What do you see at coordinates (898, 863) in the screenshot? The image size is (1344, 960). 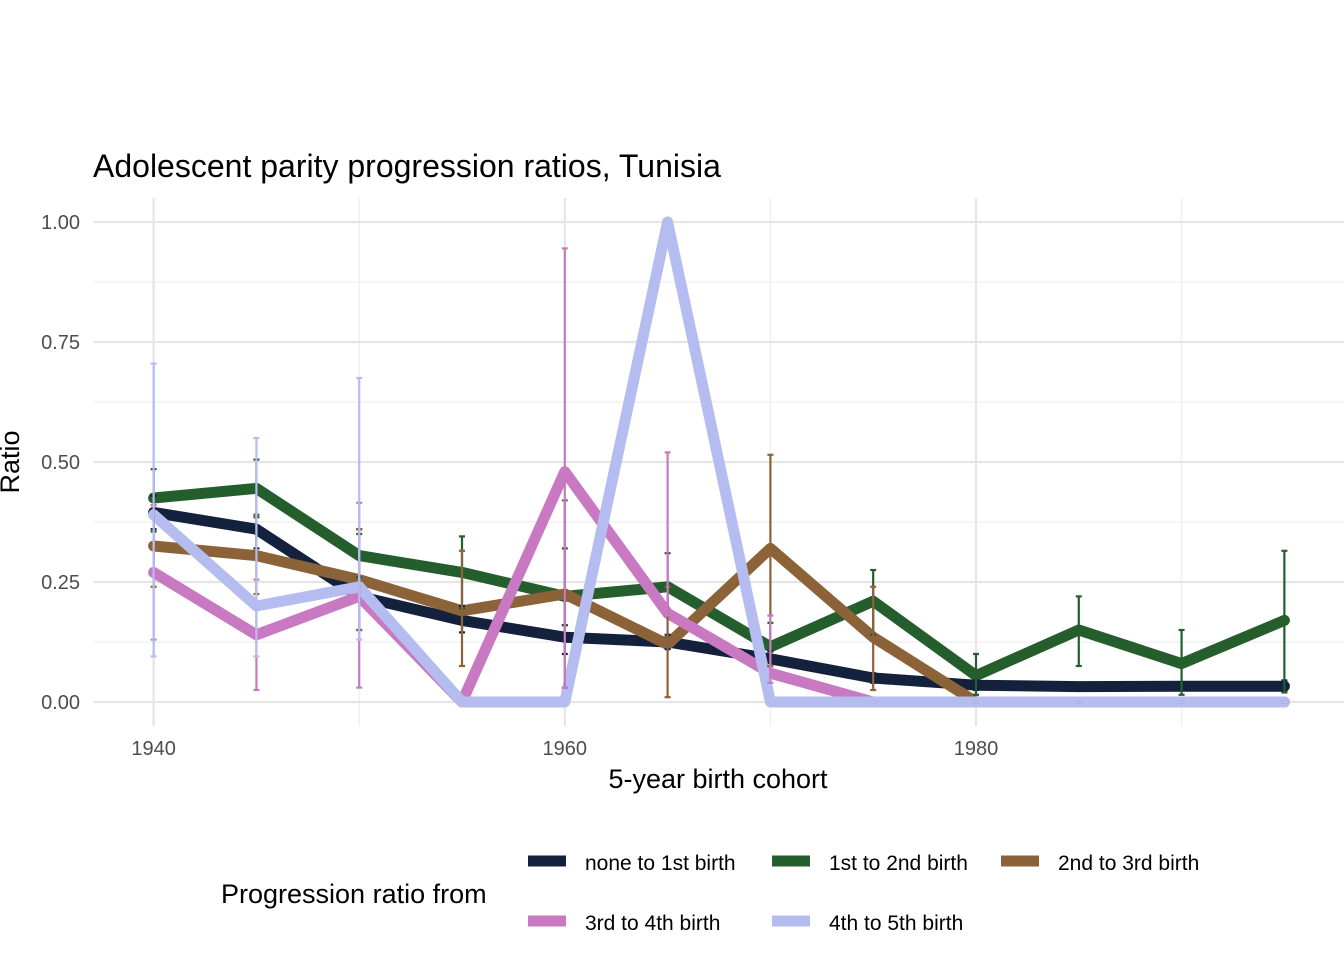 I see `legend-label: 1st to 2nd birth` at bounding box center [898, 863].